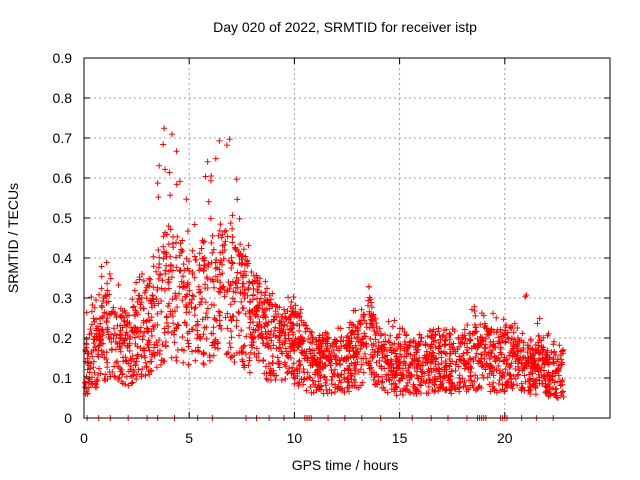  What do you see at coordinates (63, 178) in the screenshot?
I see `y-tick-label: 0.6` at bounding box center [63, 178].